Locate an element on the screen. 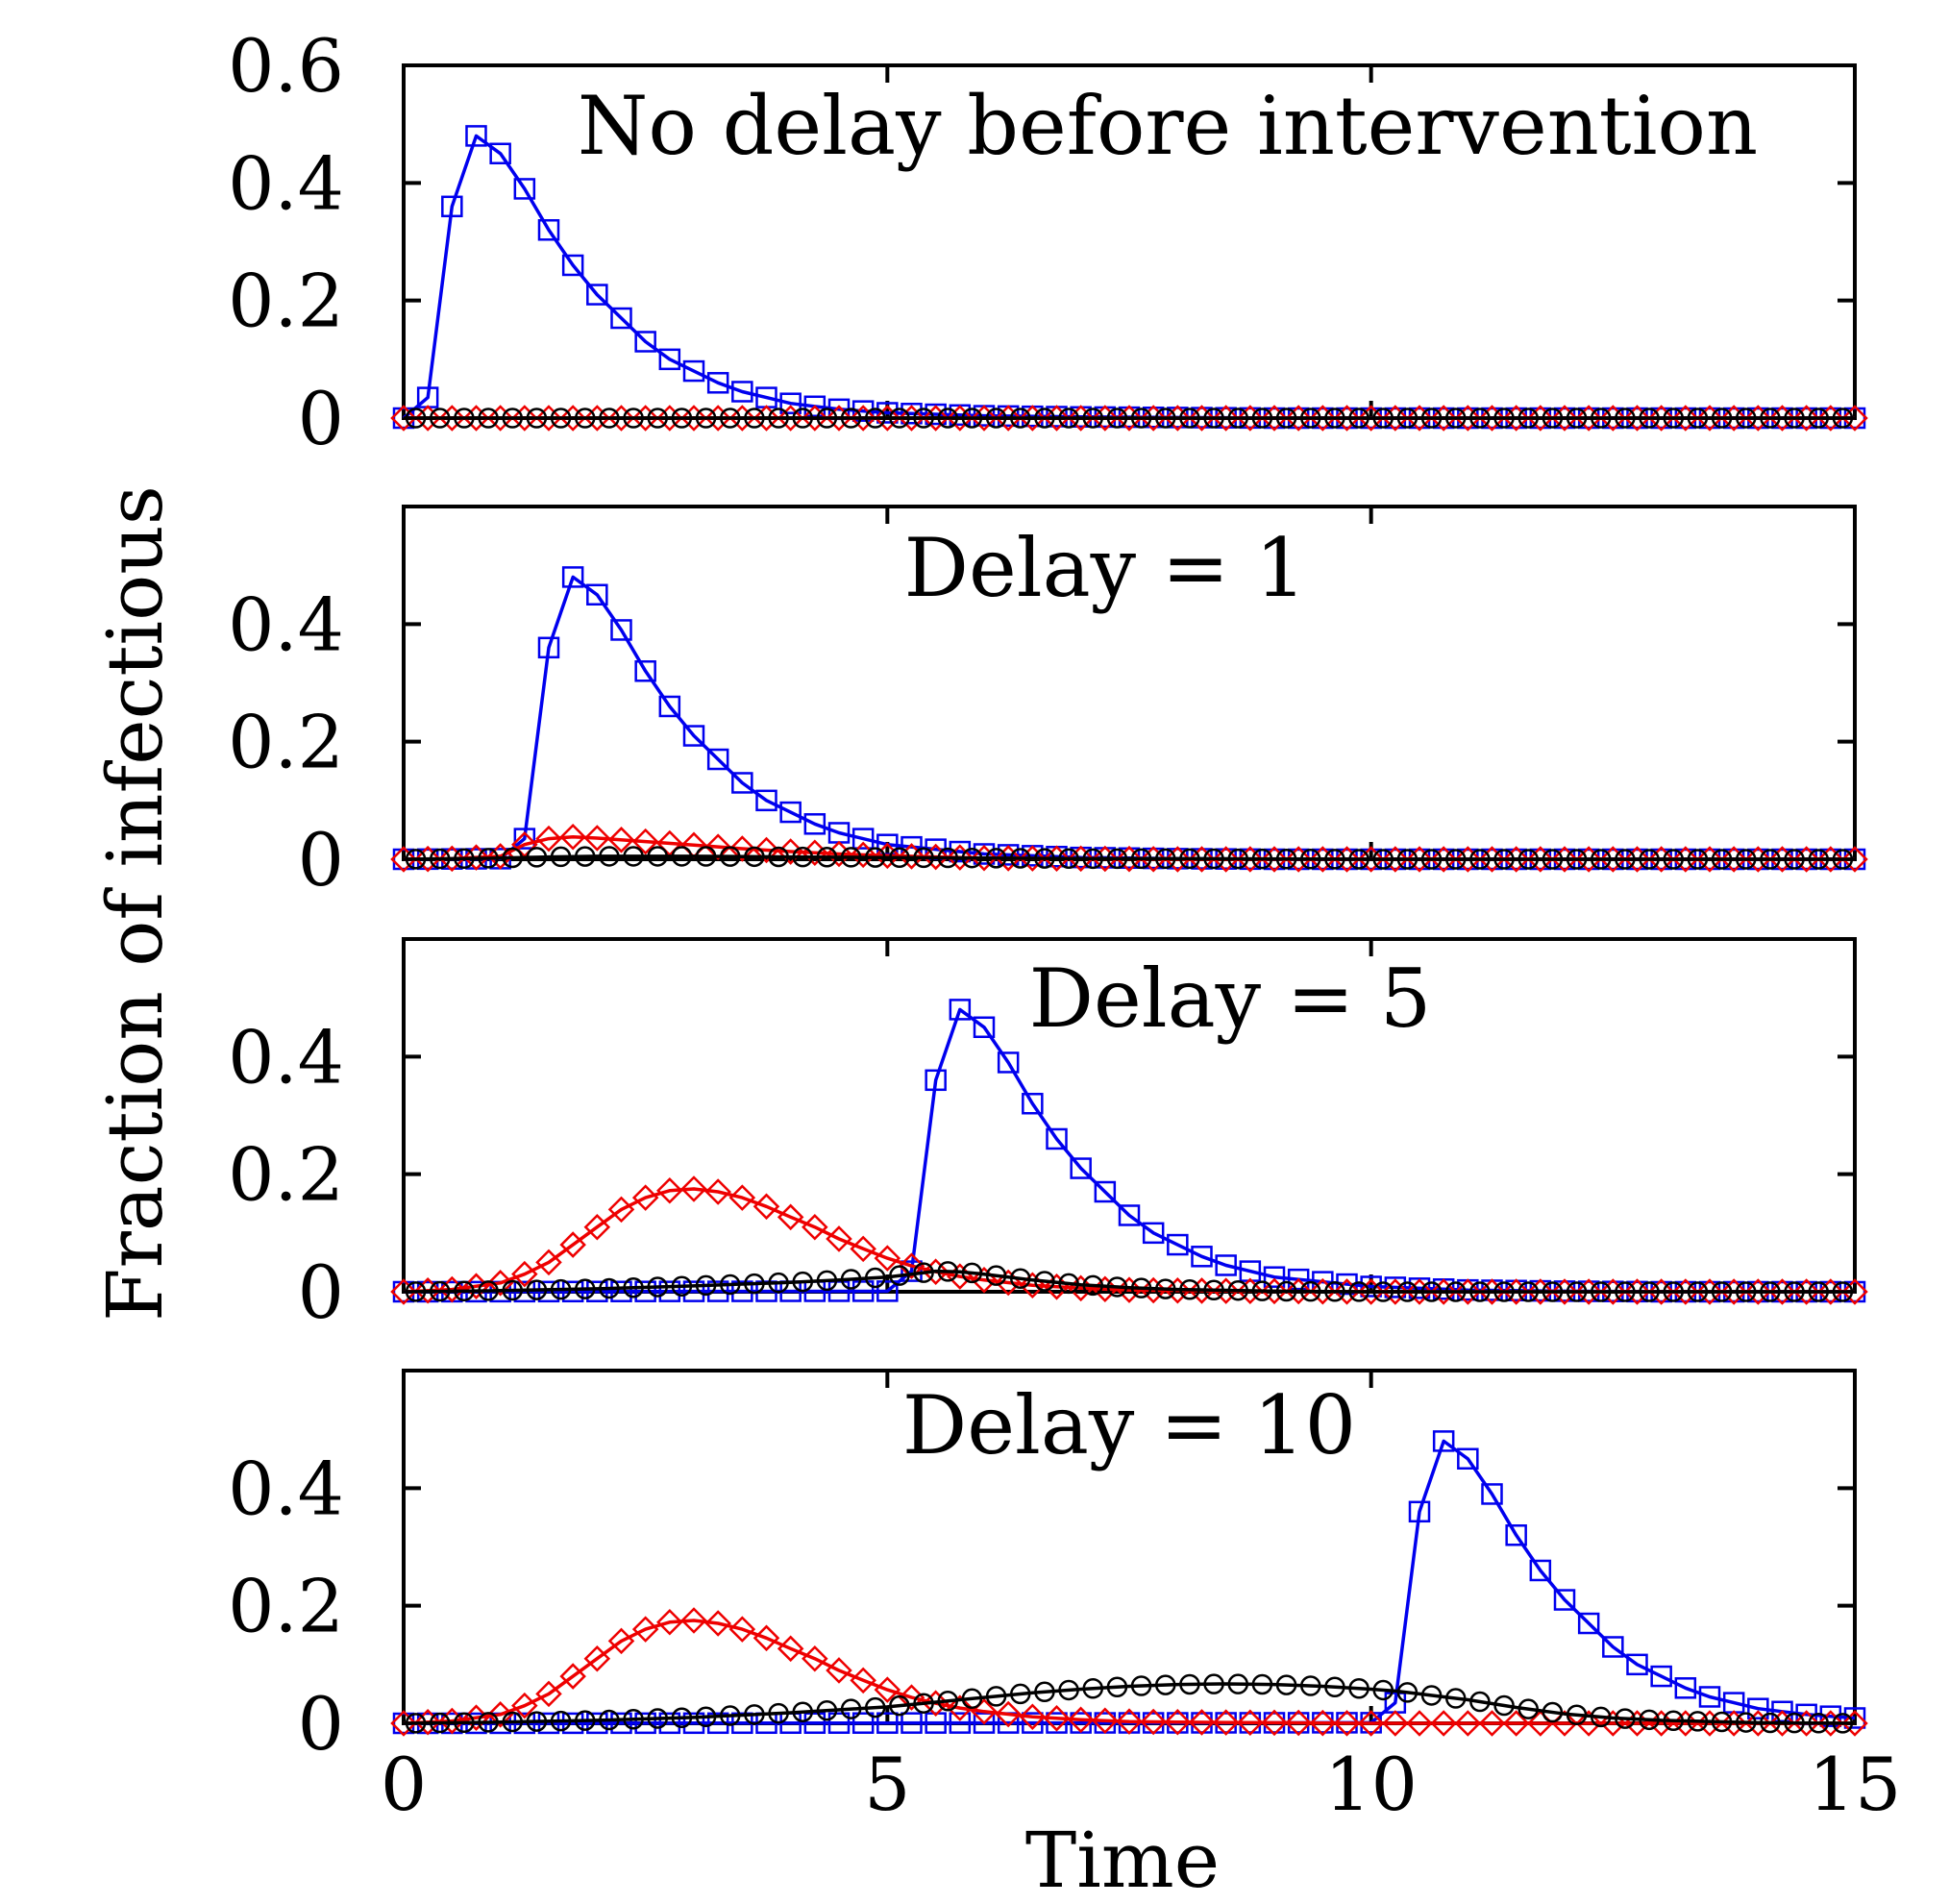 The height and width of the screenshot is (1904, 1949). y-tick-label: 0.4 is located at coordinates (286, 1057).